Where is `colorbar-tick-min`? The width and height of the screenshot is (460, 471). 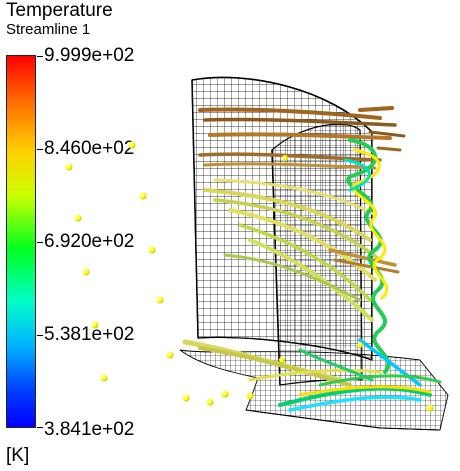
colorbar-tick-min is located at coordinates (40, 427).